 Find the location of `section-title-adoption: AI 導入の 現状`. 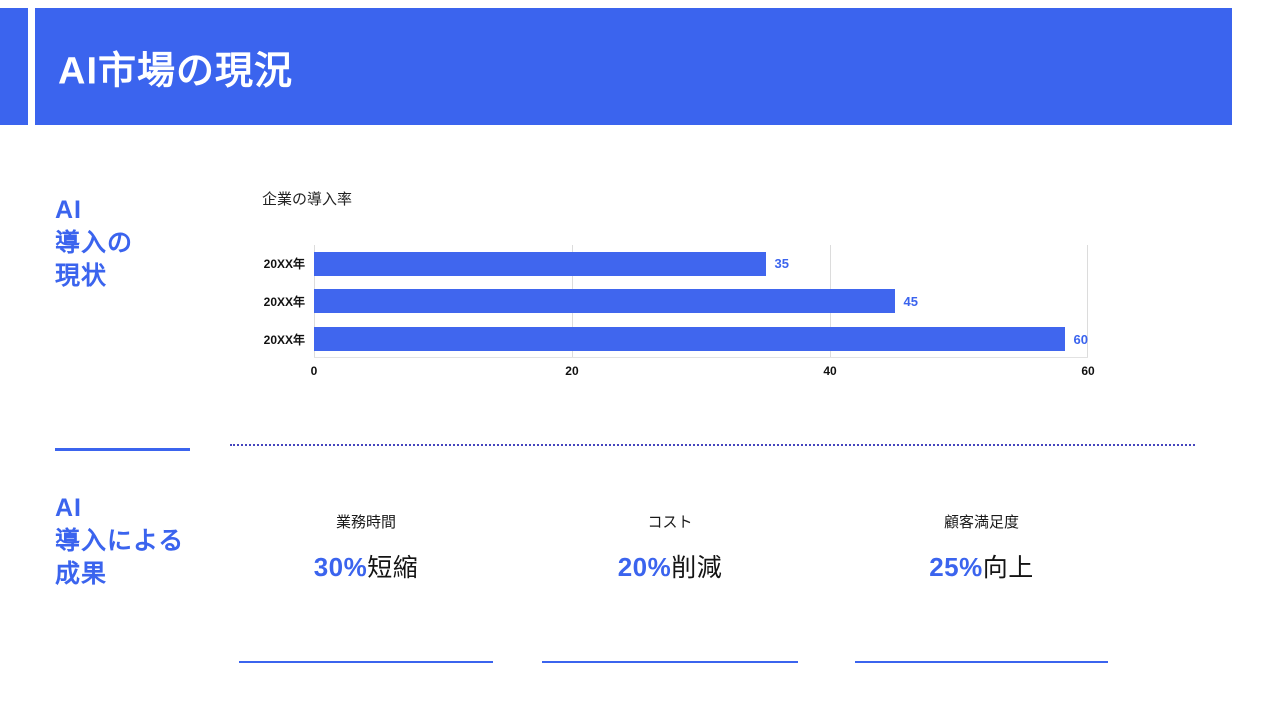

section-title-adoption: AI 導入の 現状 is located at coordinates (94, 243).